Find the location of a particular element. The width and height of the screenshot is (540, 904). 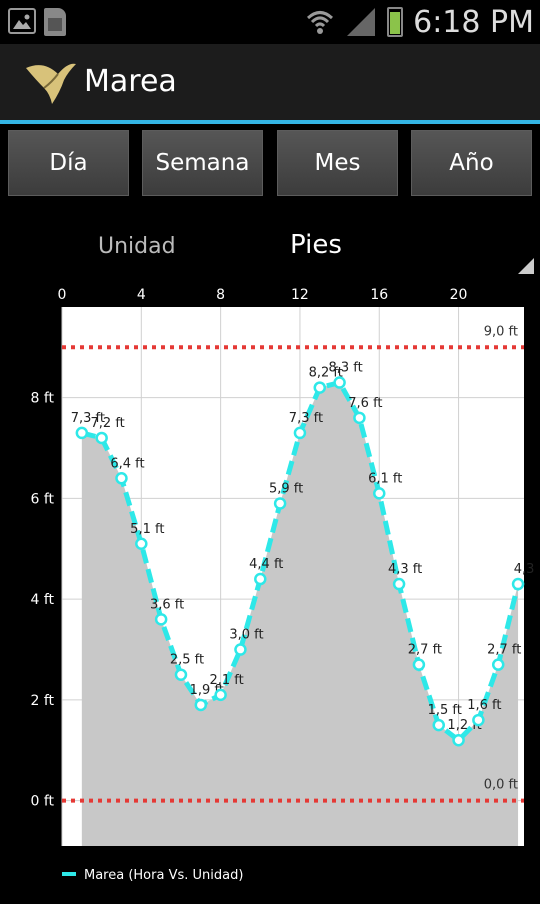

x-tick-label: 16 is located at coordinates (379, 295).